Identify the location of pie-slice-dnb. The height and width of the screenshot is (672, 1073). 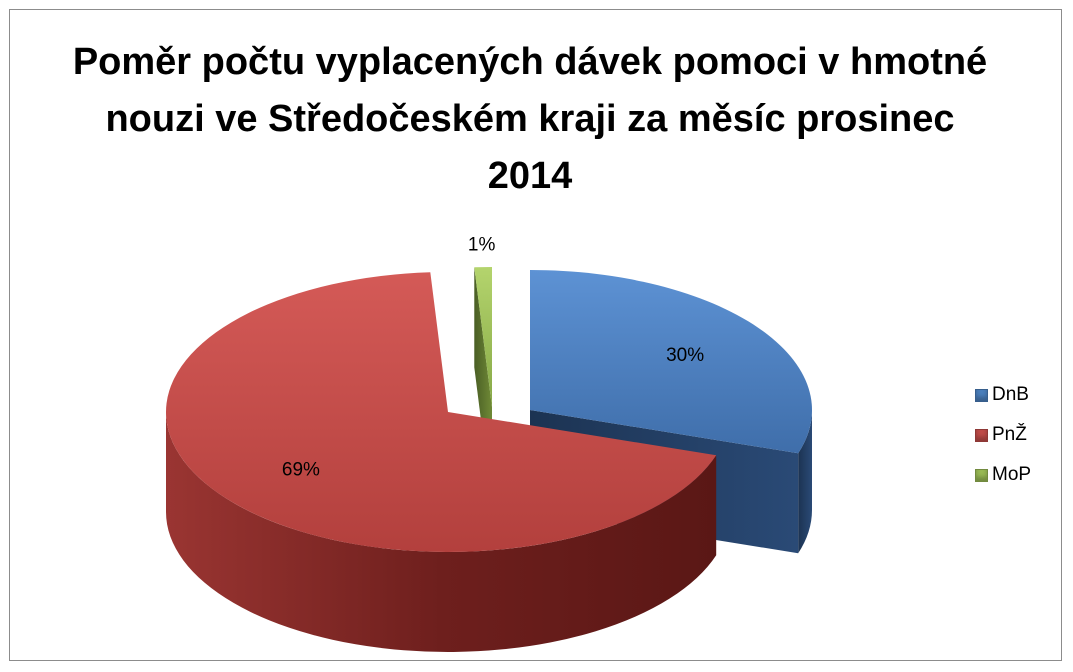
(671, 362).